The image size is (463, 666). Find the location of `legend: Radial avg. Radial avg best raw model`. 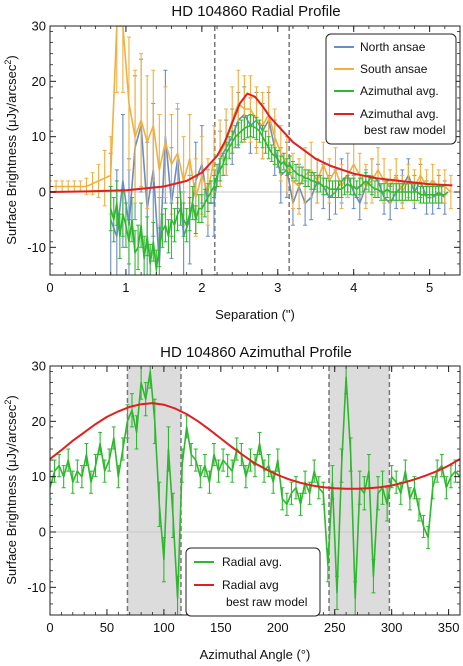

legend: Radial avg. Radial avg best raw model is located at coordinates (253, 582).